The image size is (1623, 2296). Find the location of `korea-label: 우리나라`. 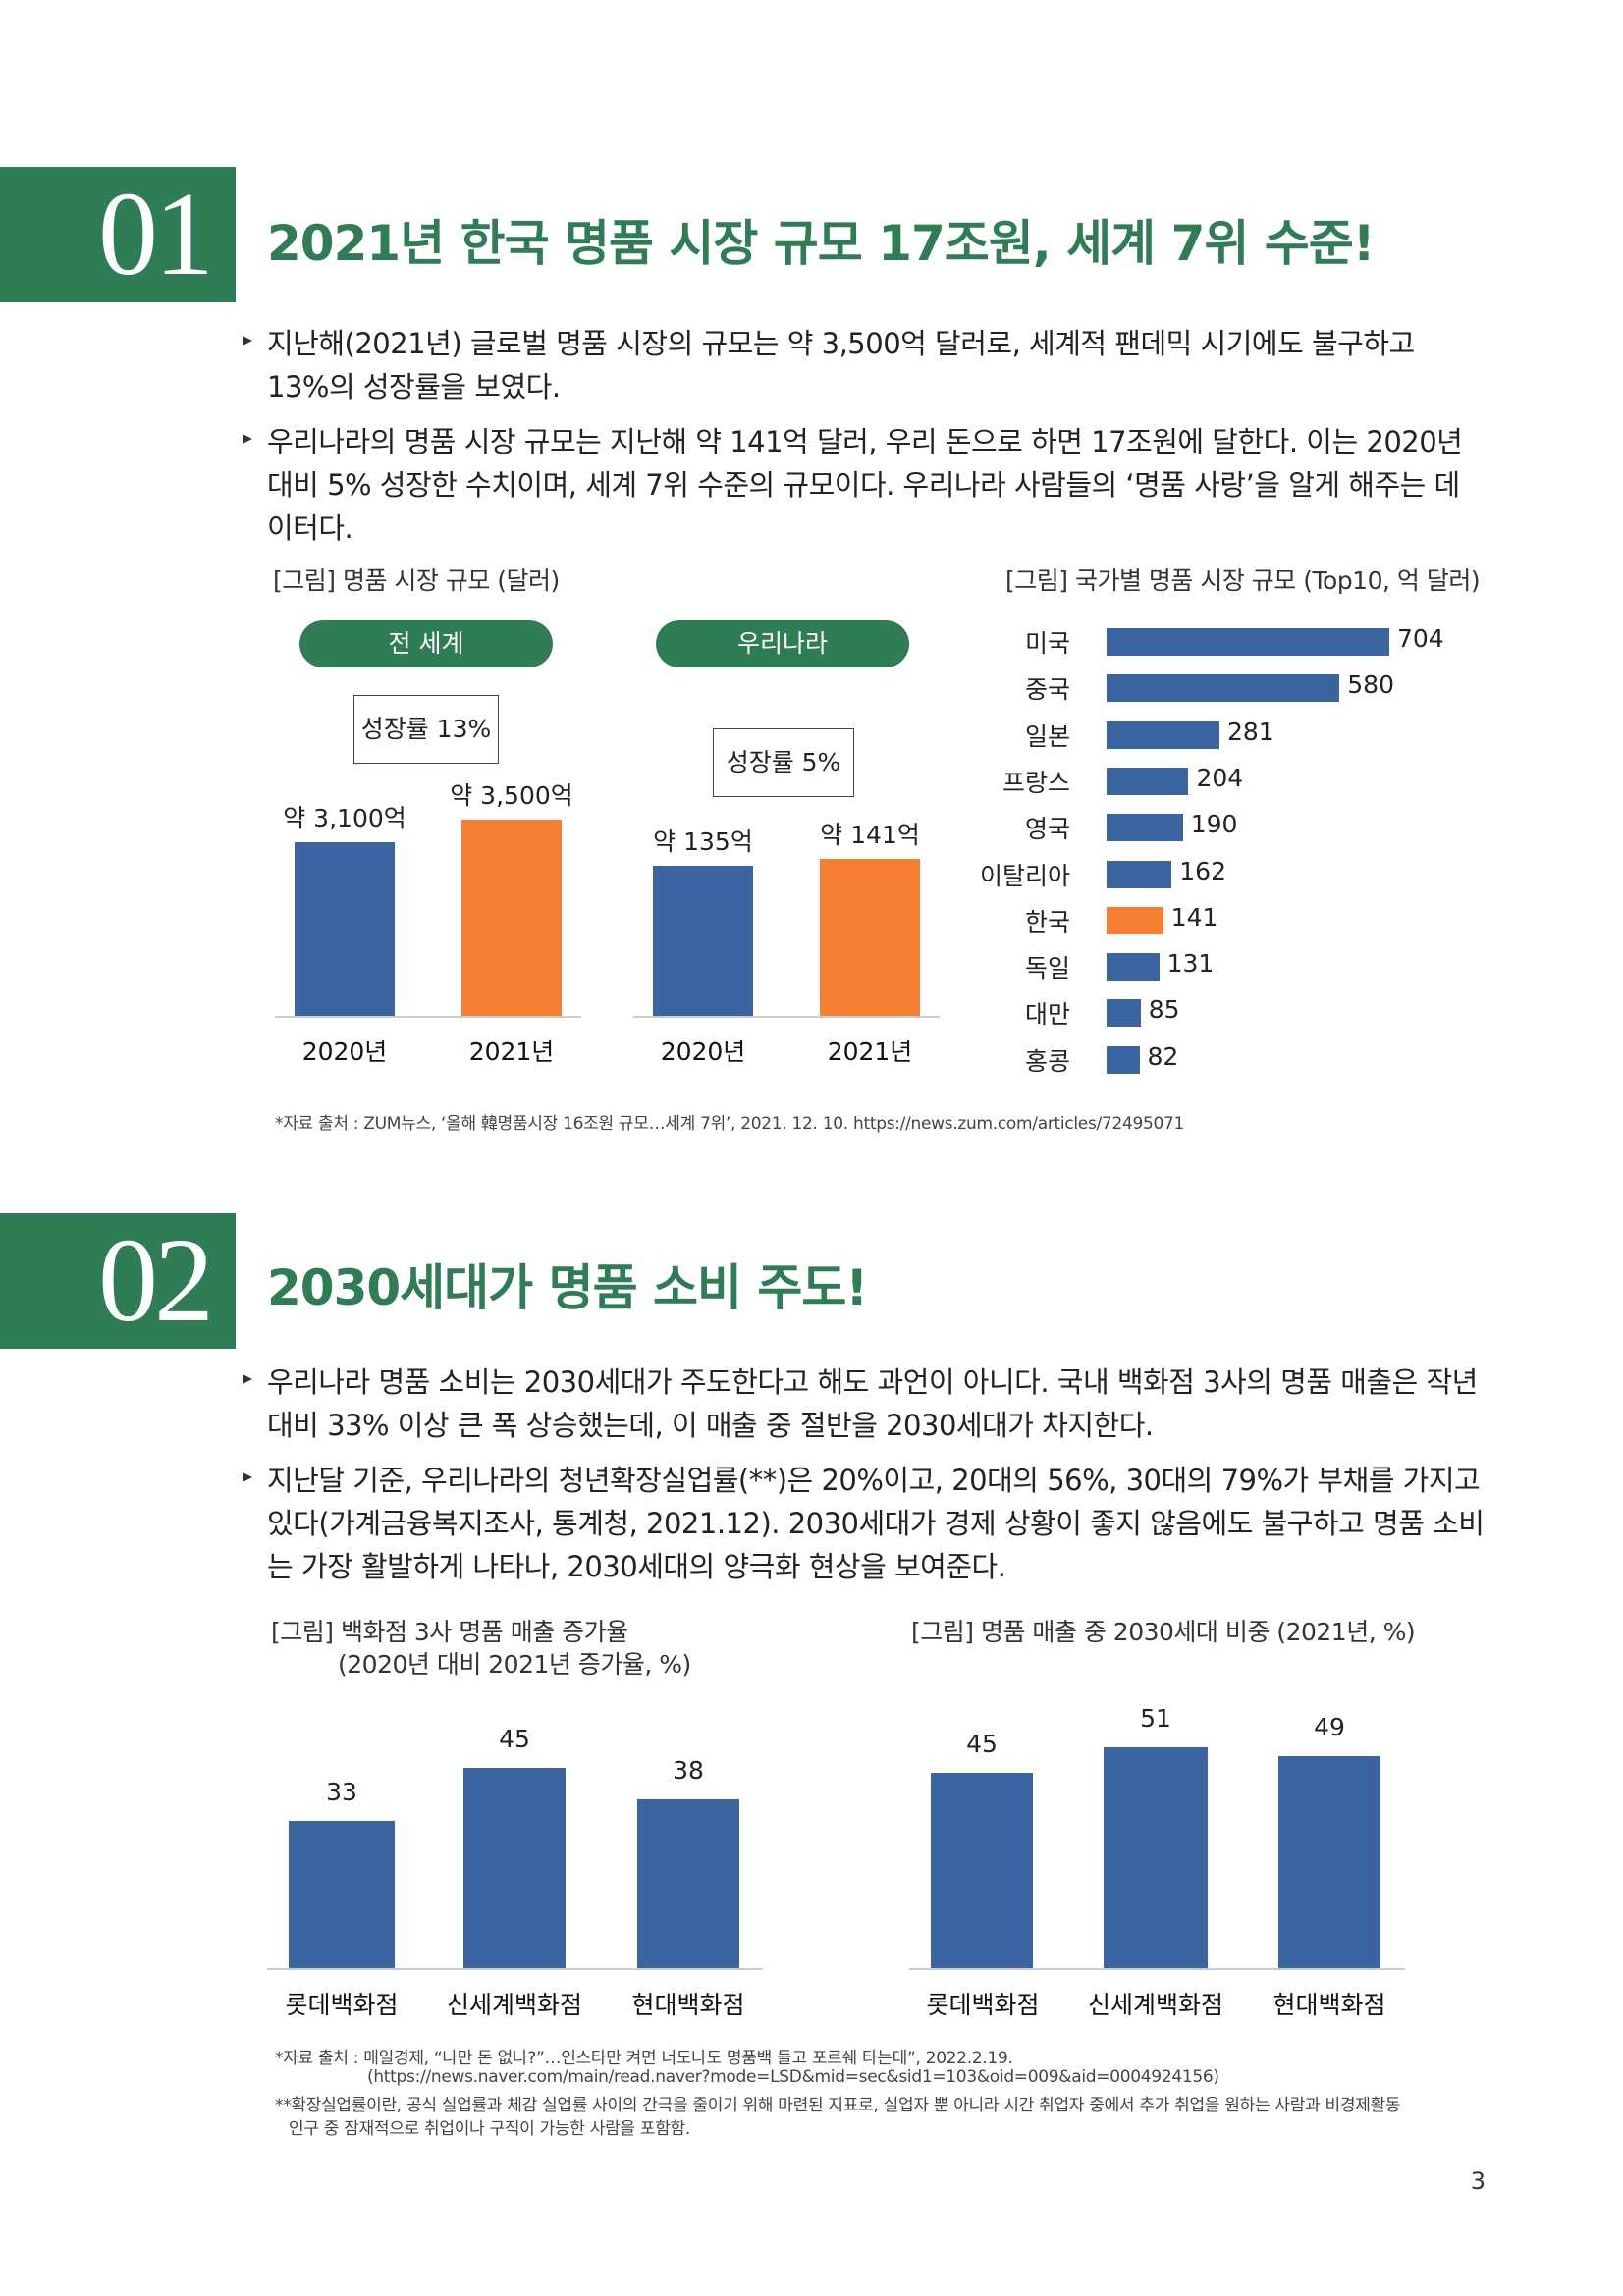

korea-label: 우리나라 is located at coordinates (782, 643).